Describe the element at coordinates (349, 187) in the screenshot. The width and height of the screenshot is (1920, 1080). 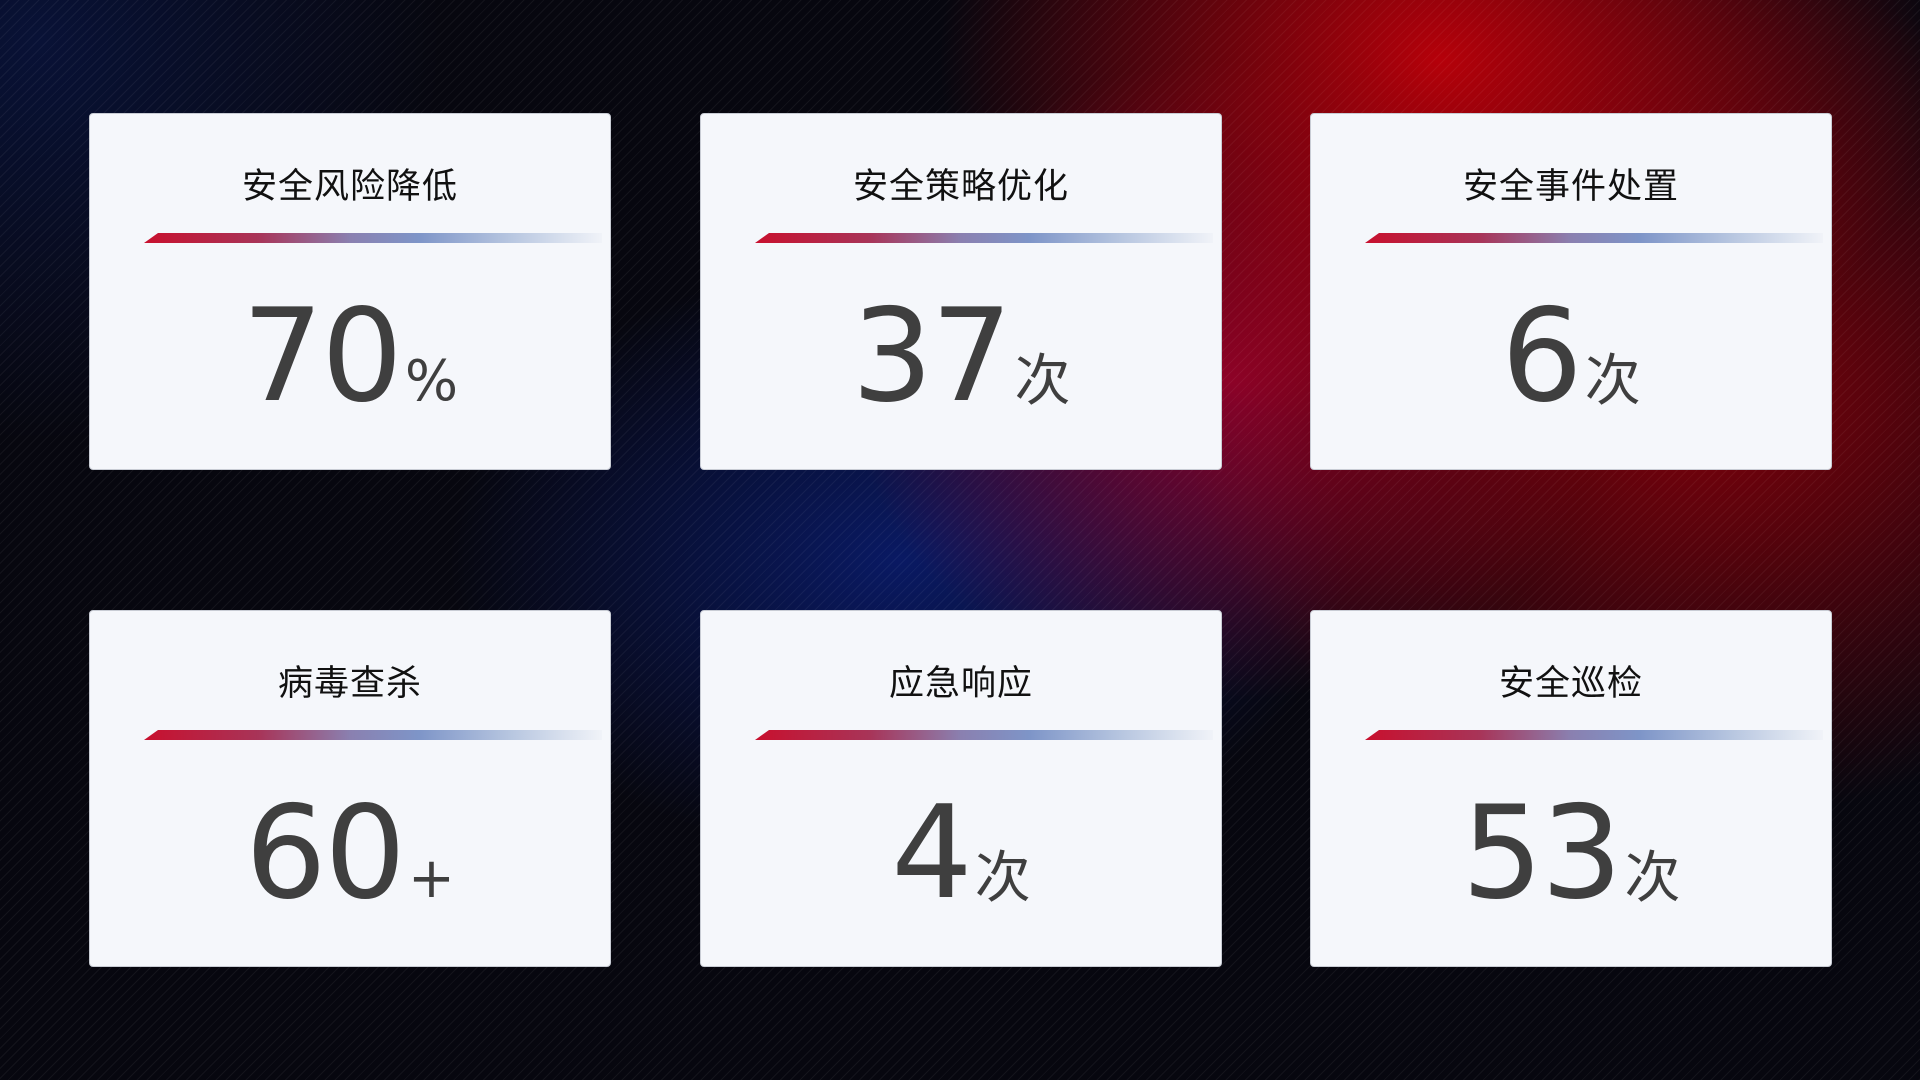
I see `card-title: 安全风险降低` at that location.